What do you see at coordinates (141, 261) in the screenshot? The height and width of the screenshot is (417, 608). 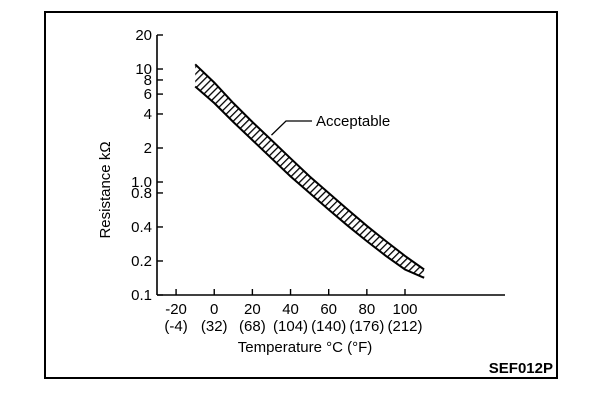 I see `y-tick-label: 0.2` at bounding box center [141, 261].